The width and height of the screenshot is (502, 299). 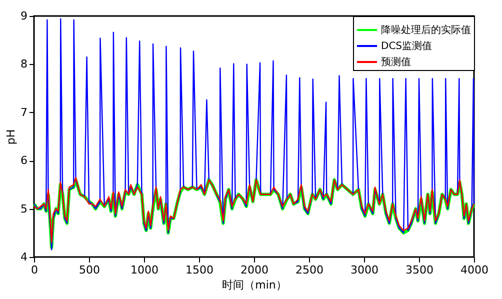 What do you see at coordinates (24, 16) in the screenshot?
I see `y-tick-label: 9` at bounding box center [24, 16].